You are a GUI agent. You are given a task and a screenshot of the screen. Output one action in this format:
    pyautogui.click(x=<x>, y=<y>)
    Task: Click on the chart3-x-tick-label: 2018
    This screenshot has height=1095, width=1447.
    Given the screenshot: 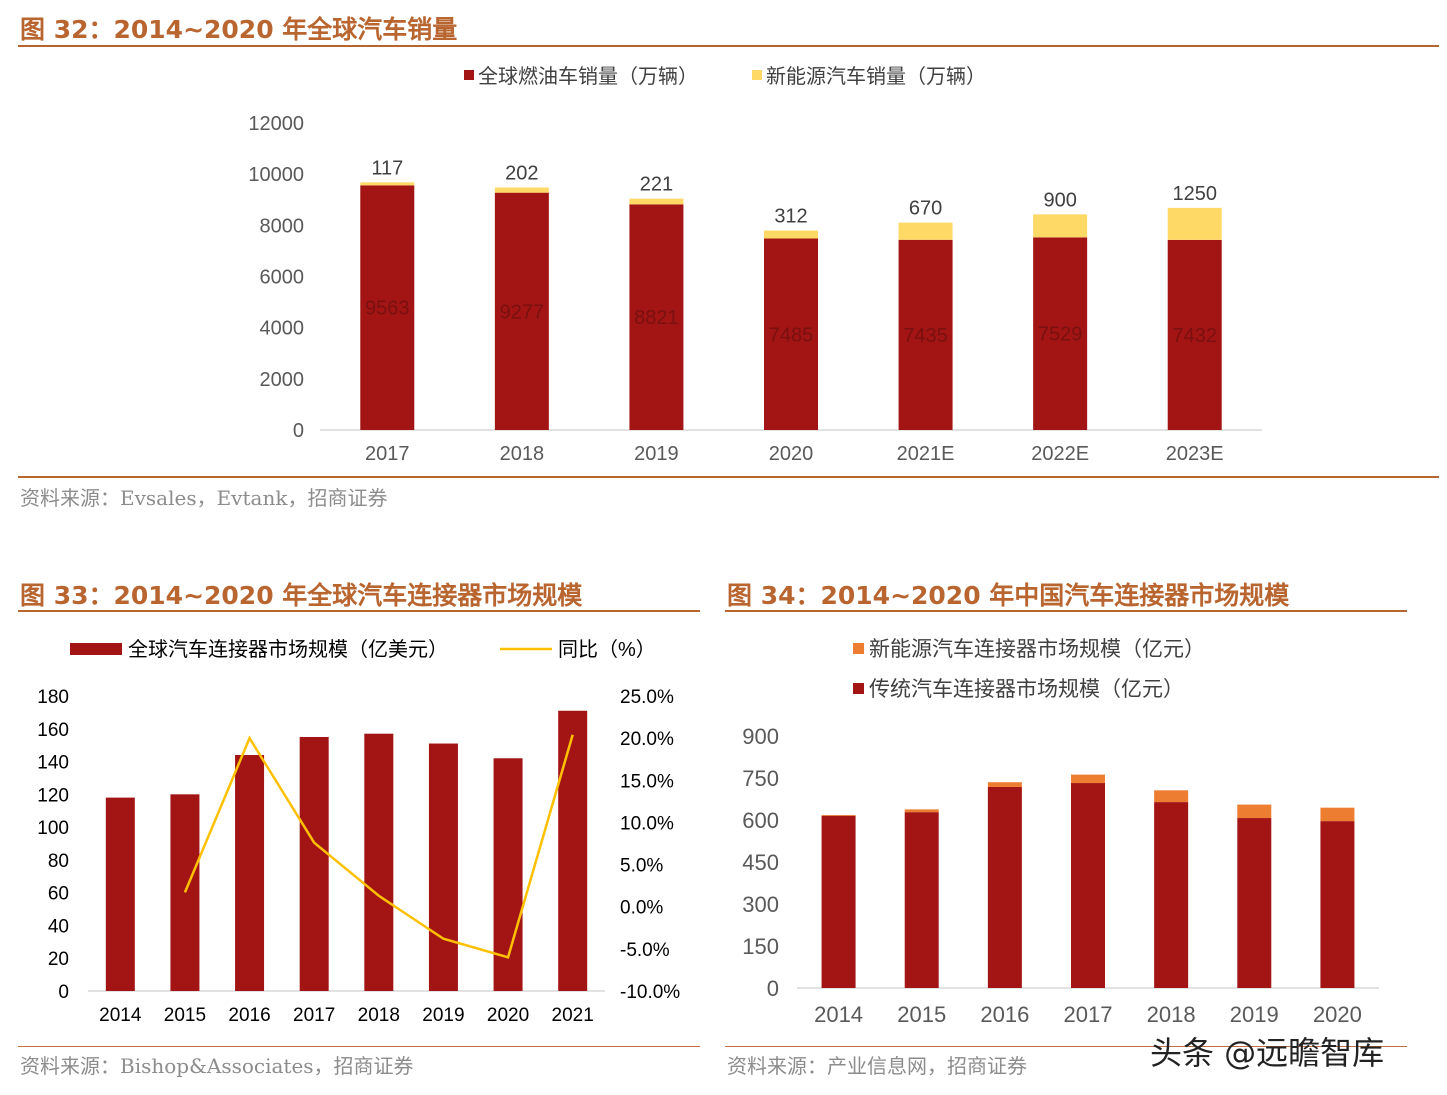 What is the action you would take?
    pyautogui.click(x=1171, y=1014)
    